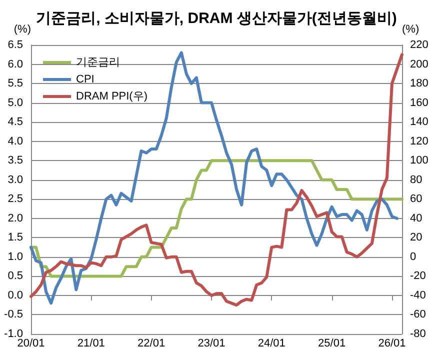 The image size is (433, 356). Describe the element at coordinates (112, 96) in the screenshot. I see `legend-label: DRAM PPI(우)` at that location.